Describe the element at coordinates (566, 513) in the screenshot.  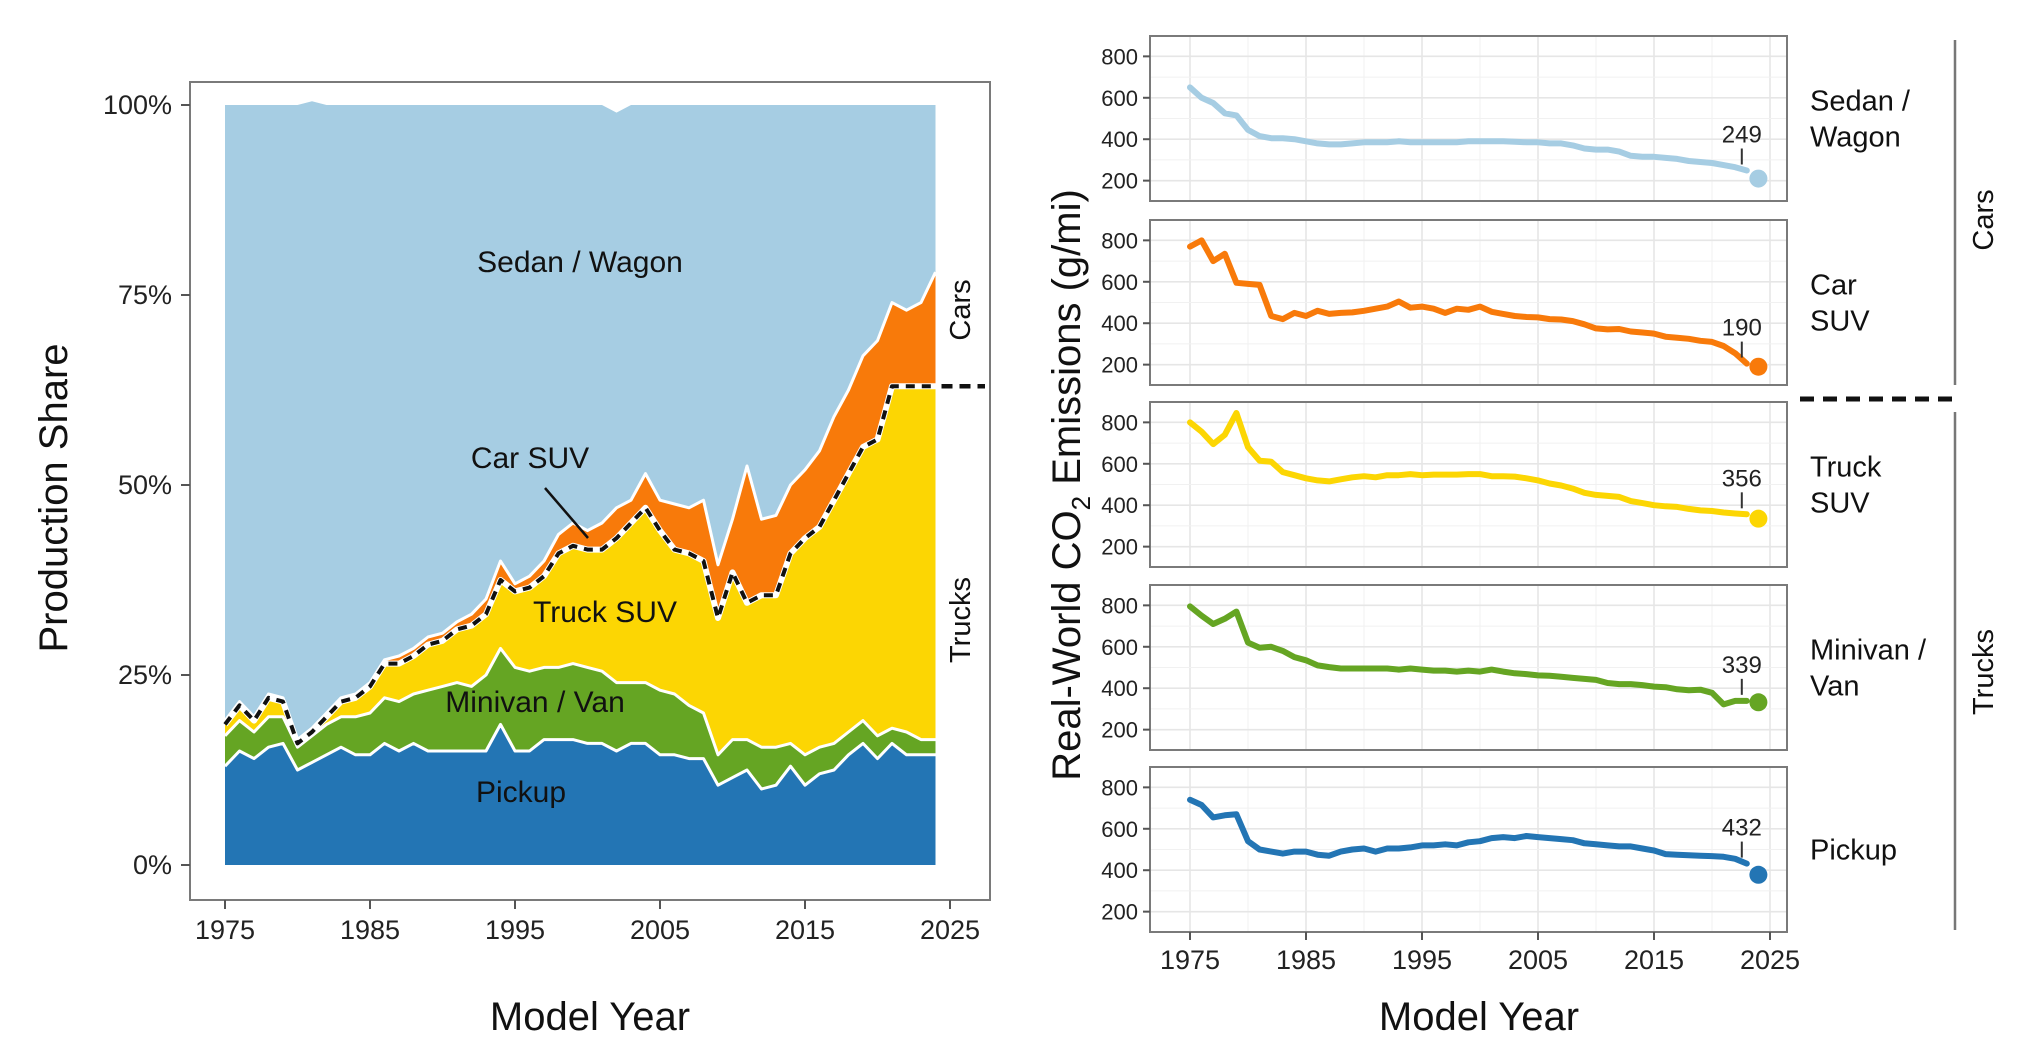
I see `car-suv-pointer` at that location.